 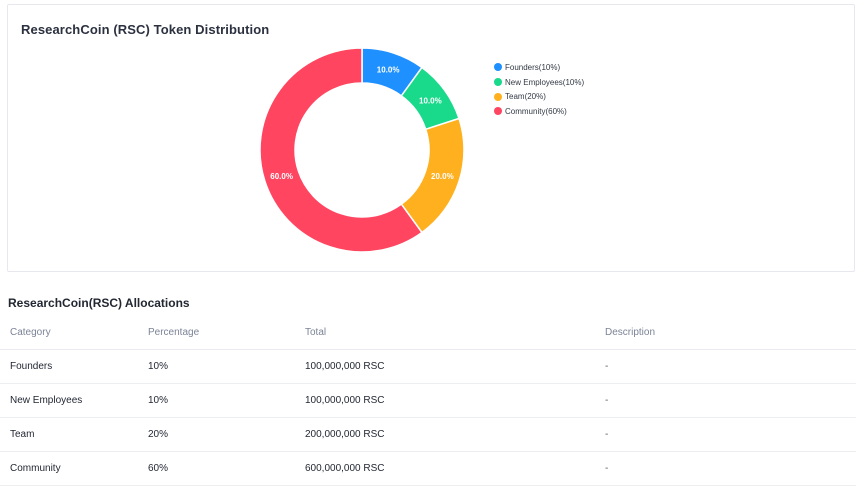 I want to click on chart-title: ResearchCoin (RSC) Token Distribution, so click(x=145, y=29).